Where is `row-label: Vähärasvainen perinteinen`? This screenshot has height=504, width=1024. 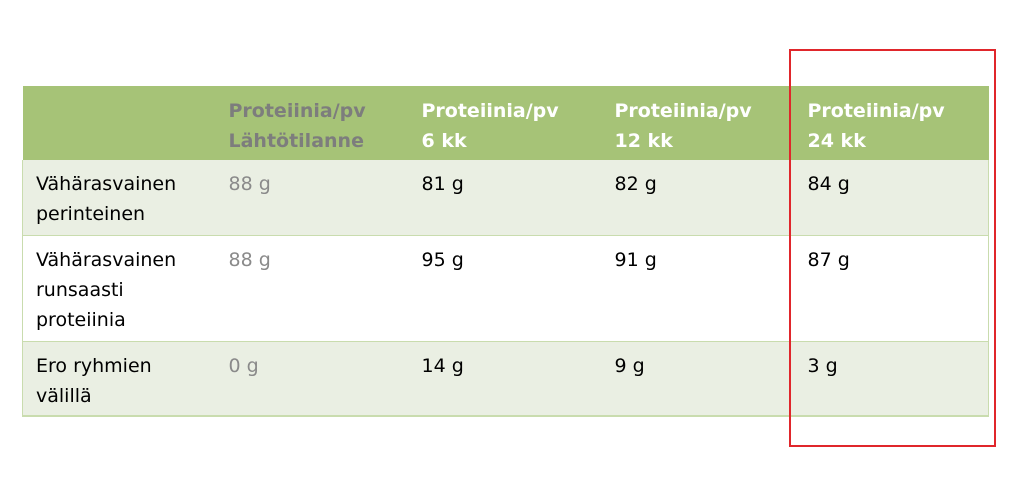 row-label: Vähärasvainen perinteinen is located at coordinates (119, 198).